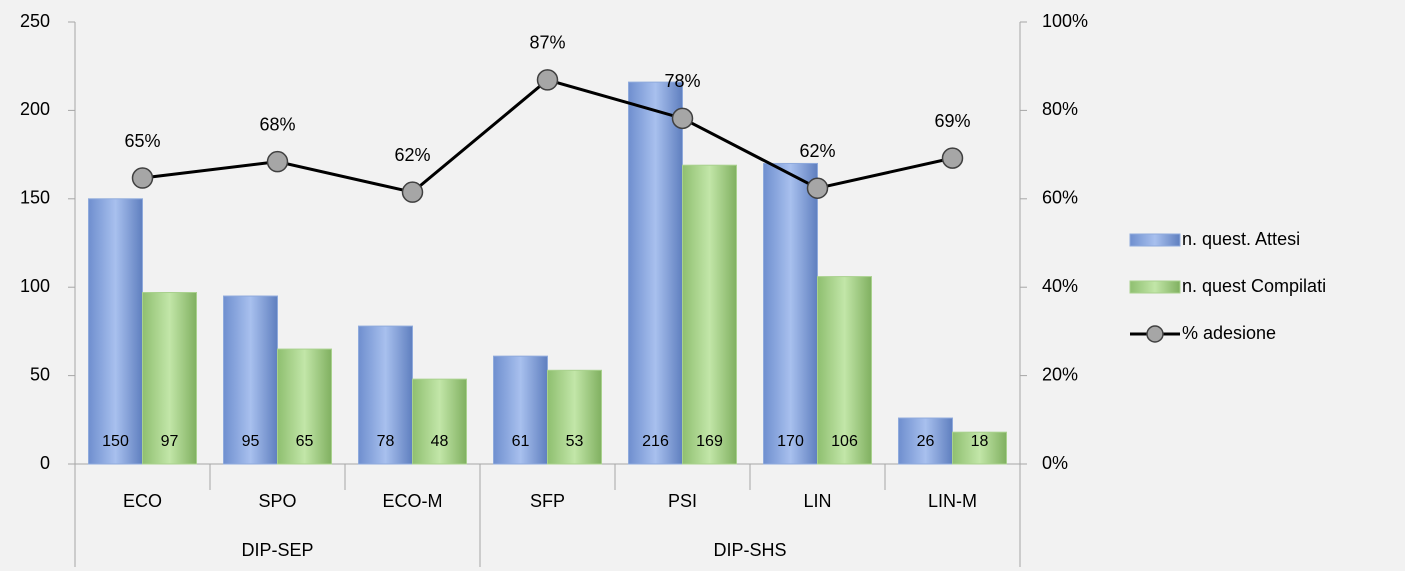 This screenshot has height=571, width=1405. I want to click on x-tick-label: SFP, so click(547, 501).